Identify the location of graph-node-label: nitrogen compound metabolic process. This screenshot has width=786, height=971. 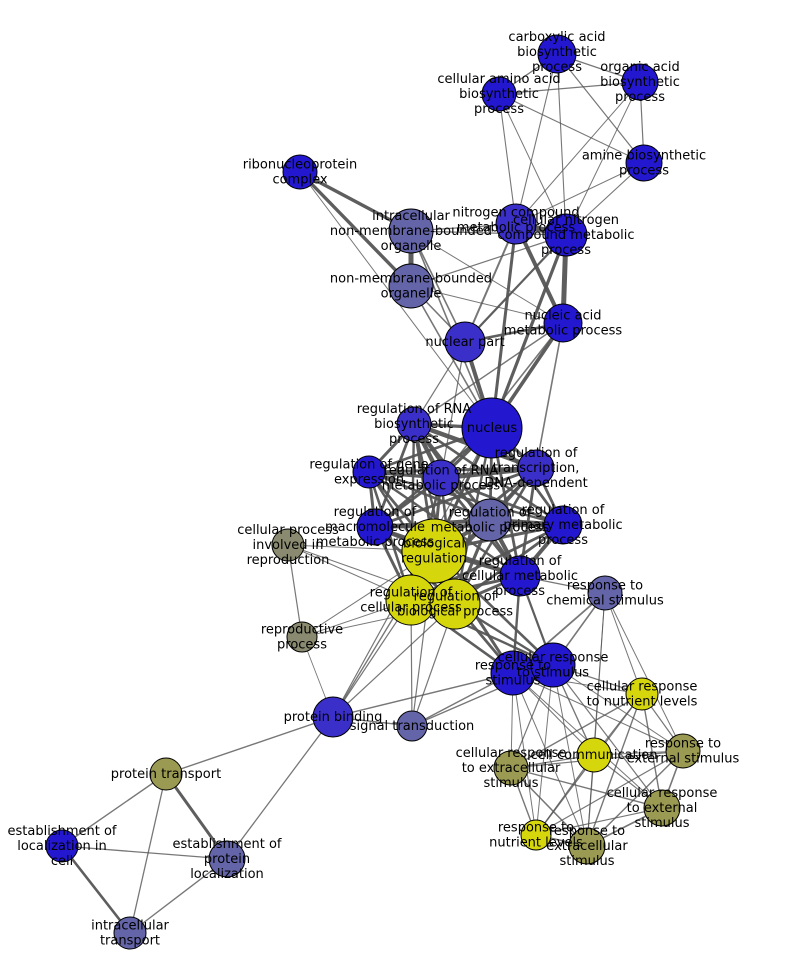
(515, 220).